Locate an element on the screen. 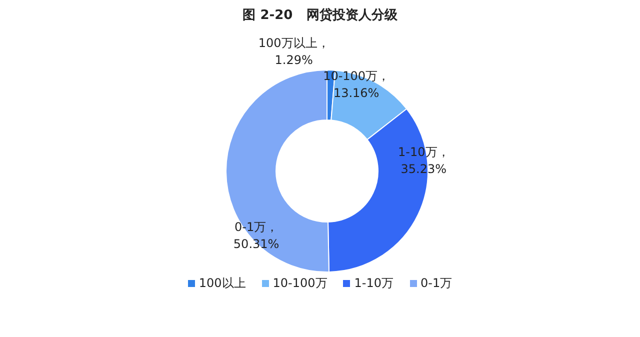 Image resolution: width=640 pixels, height=337 pixels. legend-label: 10-100万 is located at coordinates (300, 283).